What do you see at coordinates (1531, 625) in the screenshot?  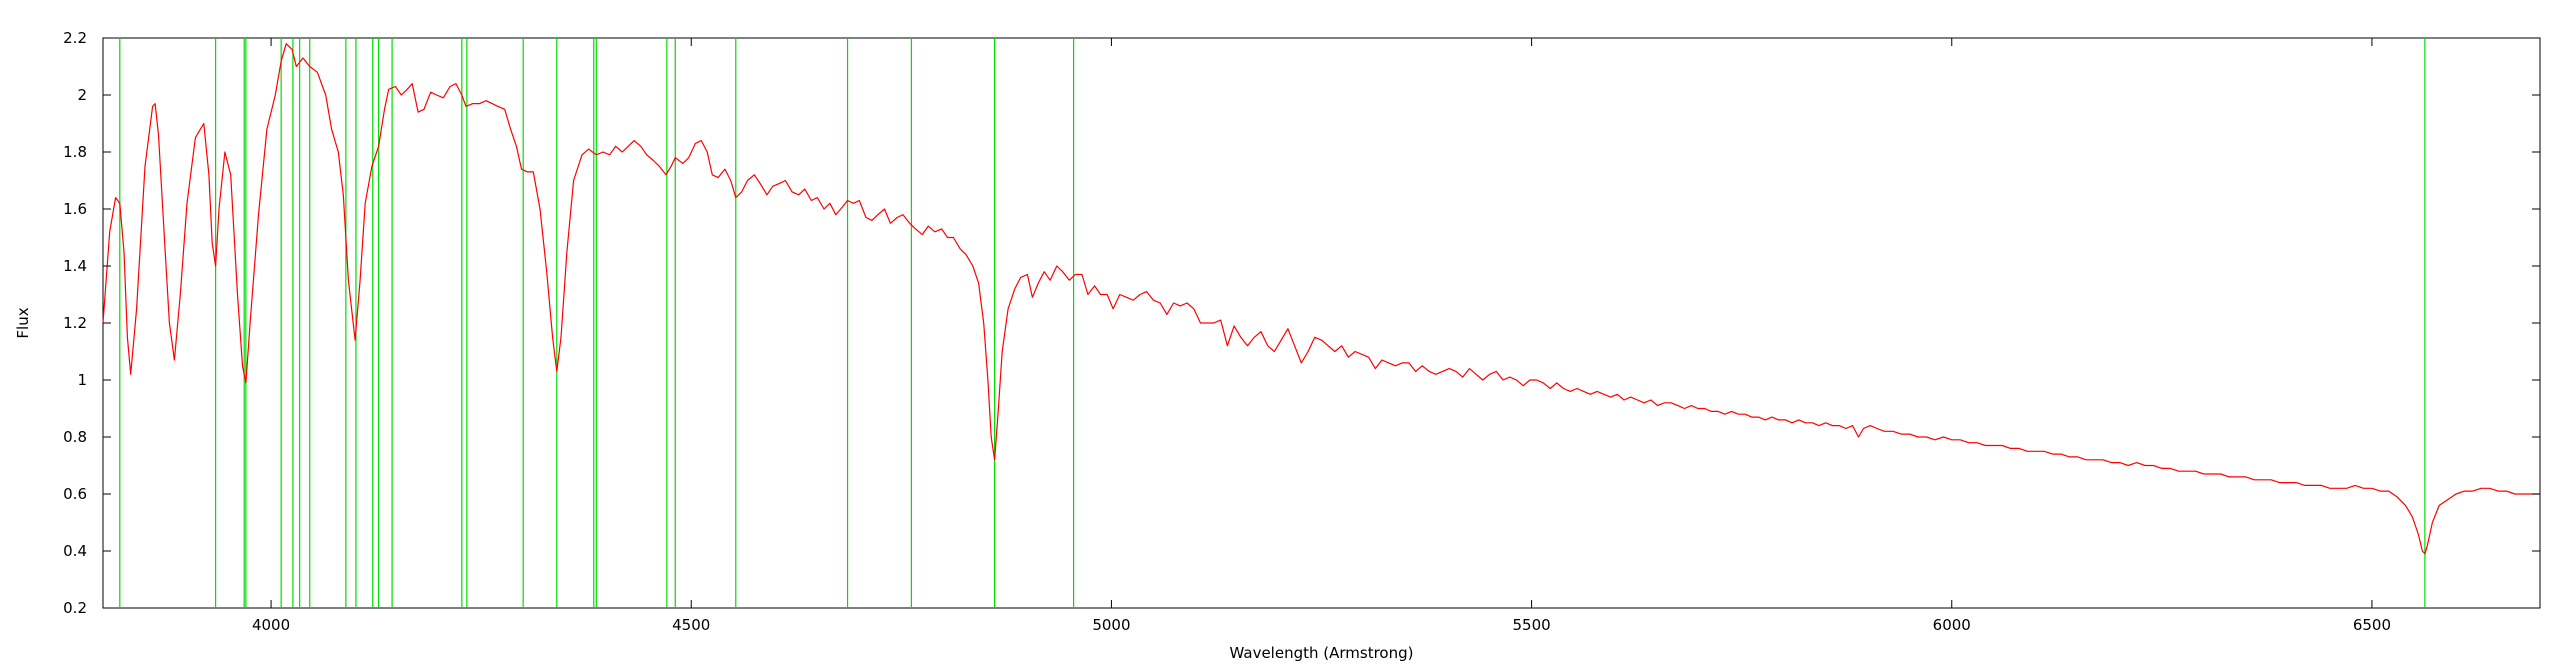 I see `x-tick-label-5500: 5500` at bounding box center [1531, 625].